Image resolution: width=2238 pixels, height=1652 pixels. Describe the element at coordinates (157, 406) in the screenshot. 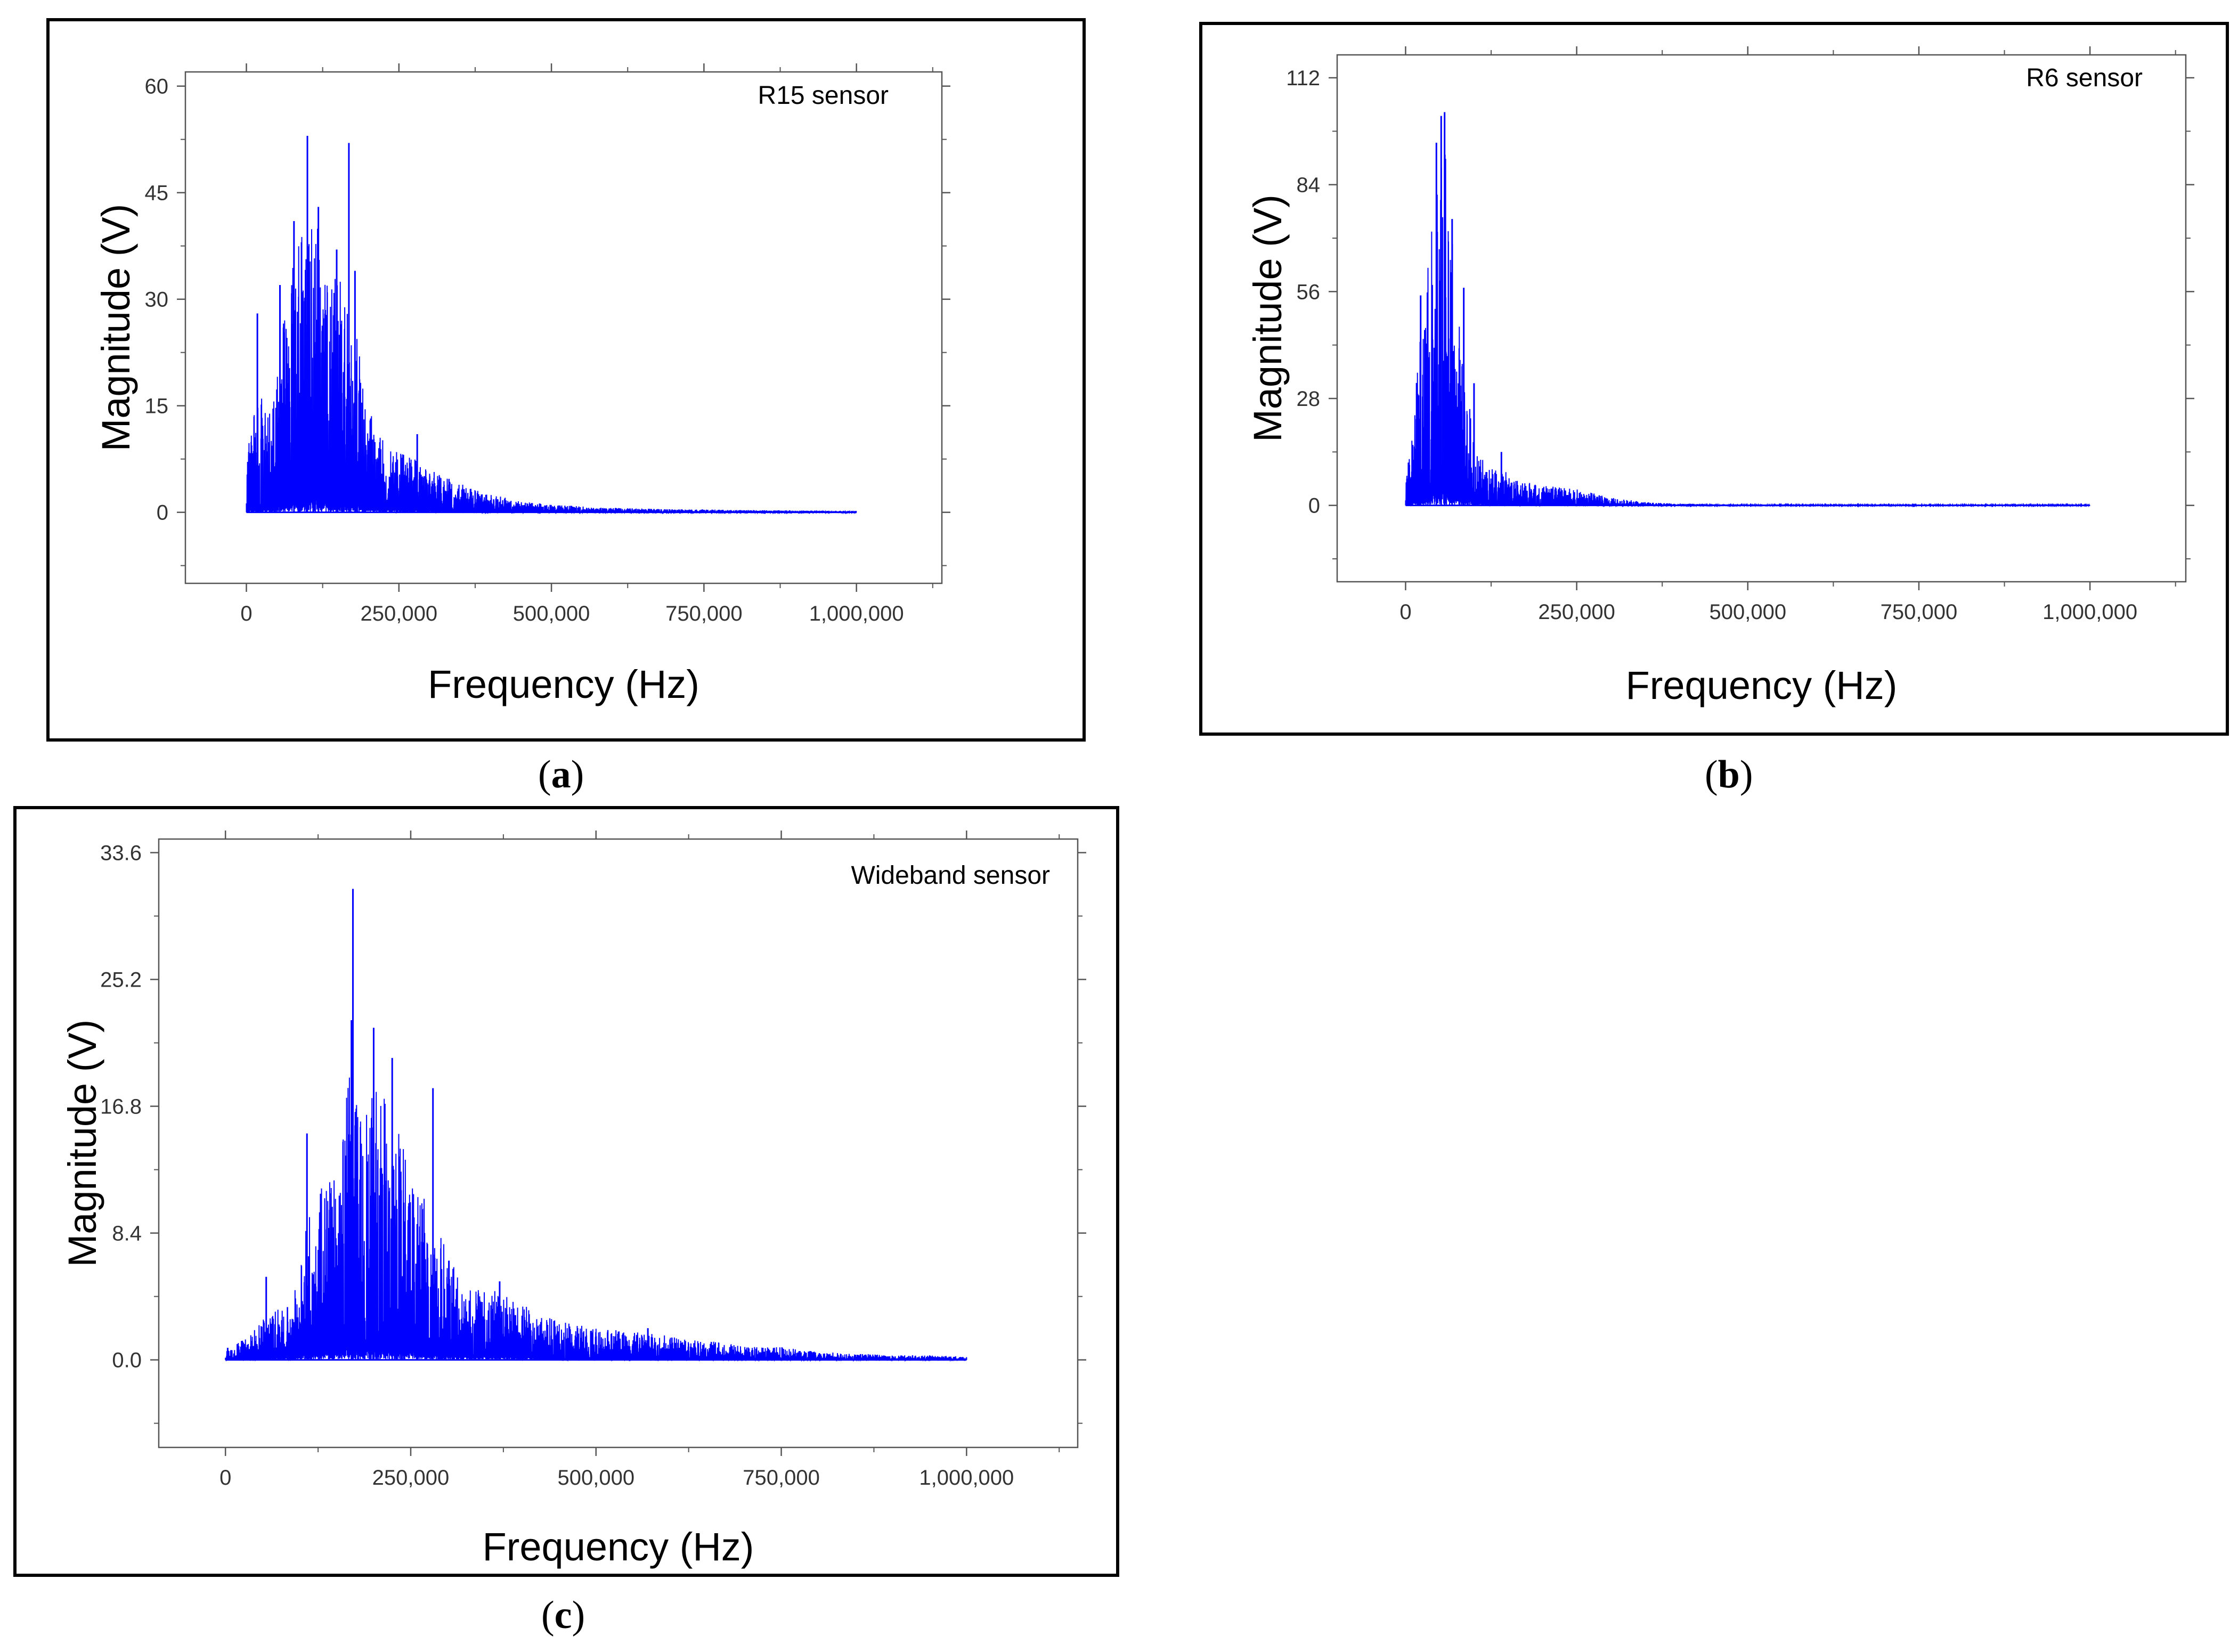

I see `y-tick-label-a: 15` at that location.